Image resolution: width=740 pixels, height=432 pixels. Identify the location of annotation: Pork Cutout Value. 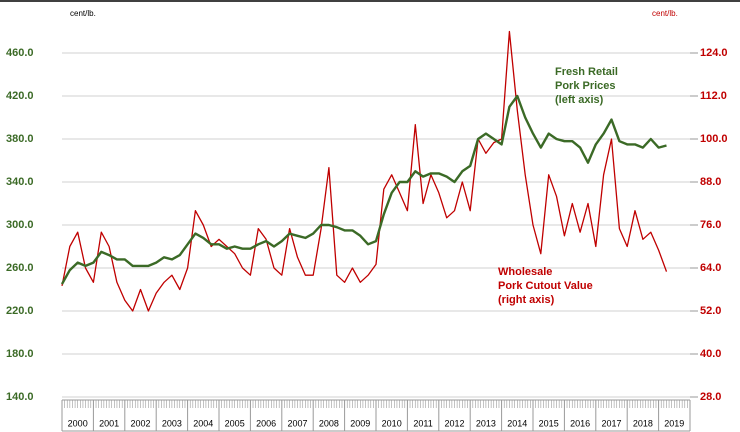
(545, 286).